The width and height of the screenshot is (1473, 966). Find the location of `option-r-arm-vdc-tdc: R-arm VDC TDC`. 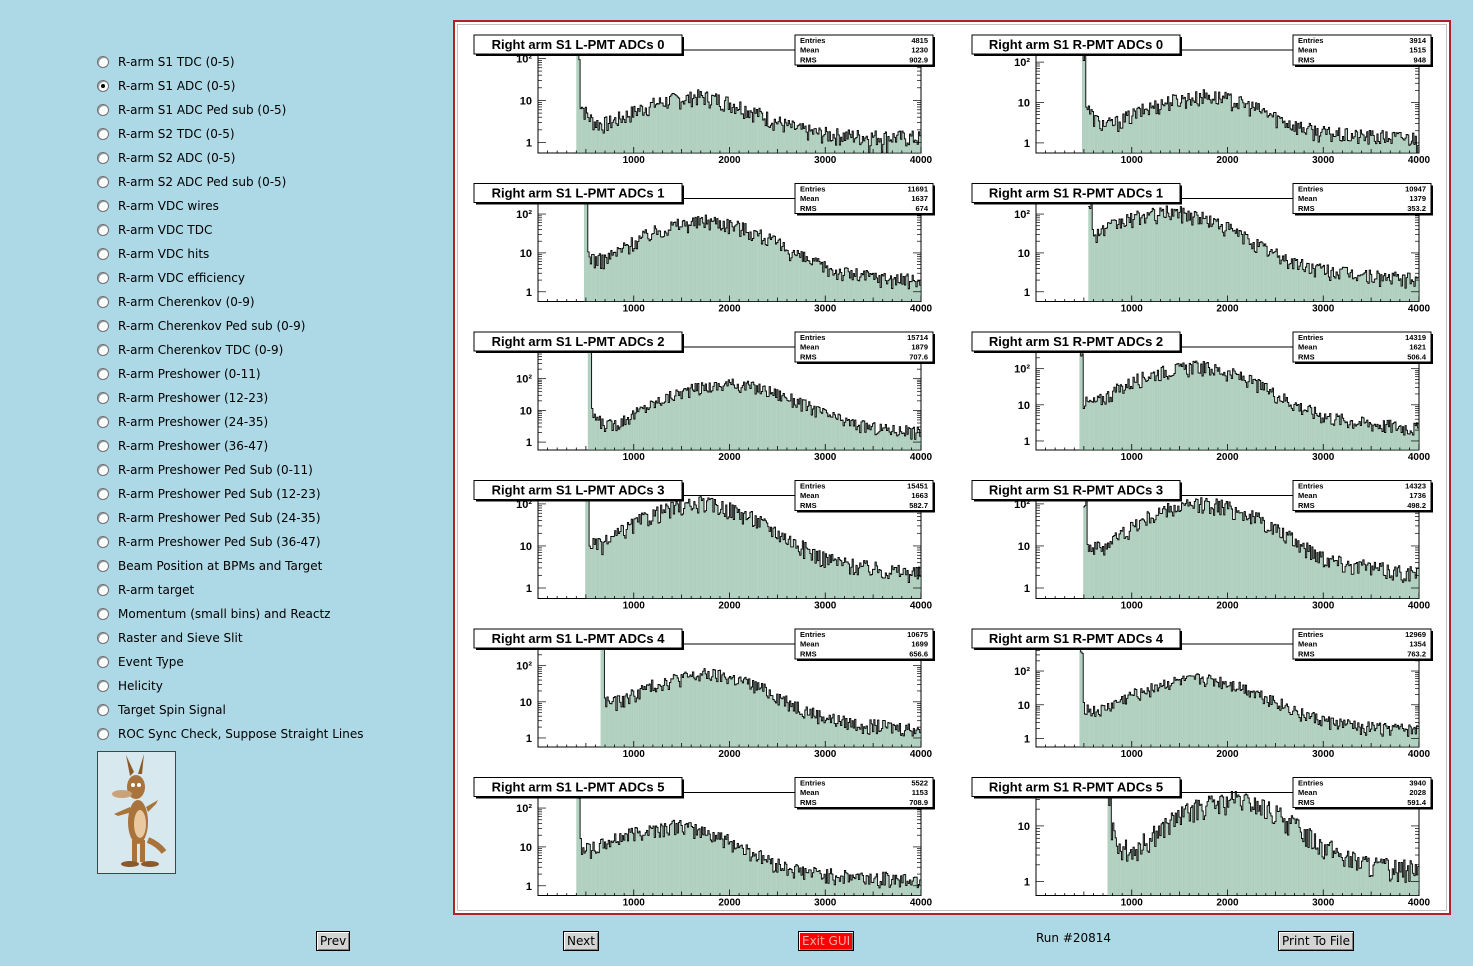

option-r-arm-vdc-tdc: R-arm VDC TDC is located at coordinates (154, 230).